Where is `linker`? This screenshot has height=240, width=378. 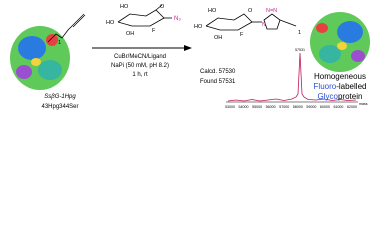 linker is located at coordinates (288, 23).